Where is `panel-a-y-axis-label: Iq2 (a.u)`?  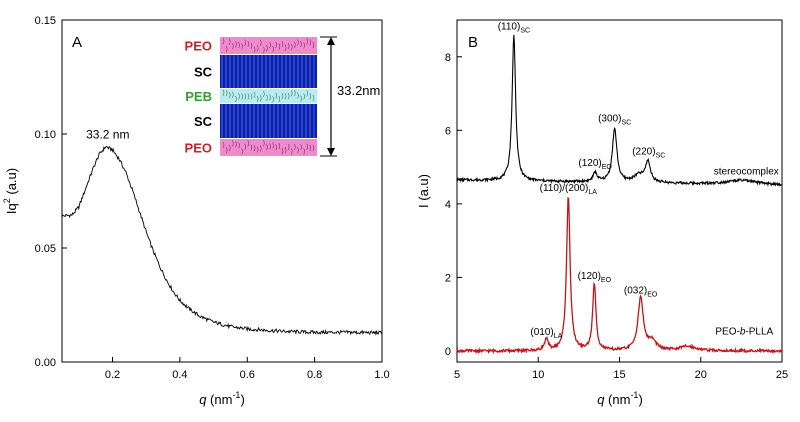
panel-a-y-axis-label: Iq2 (a.u) is located at coordinates (10, 191).